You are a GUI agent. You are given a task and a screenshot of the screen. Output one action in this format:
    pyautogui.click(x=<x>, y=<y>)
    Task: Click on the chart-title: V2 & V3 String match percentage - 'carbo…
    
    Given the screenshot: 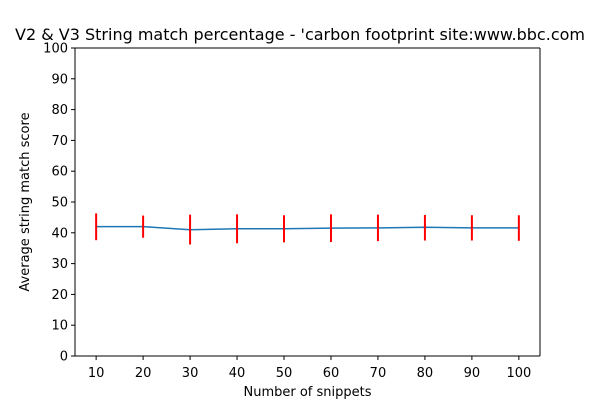 What is the action you would take?
    pyautogui.click(x=300, y=34)
    